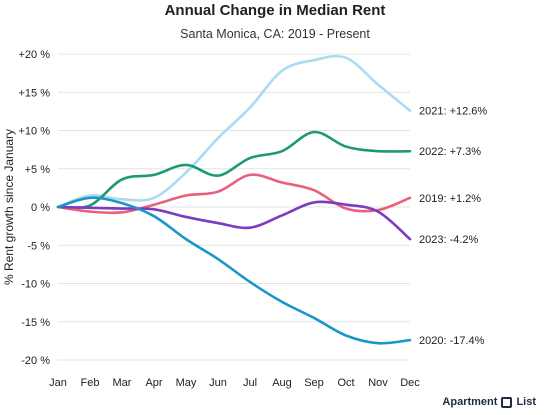 The image size is (550, 415). What do you see at coordinates (35, 361) in the screenshot?
I see `y-tick-label: -20 %` at bounding box center [35, 361].